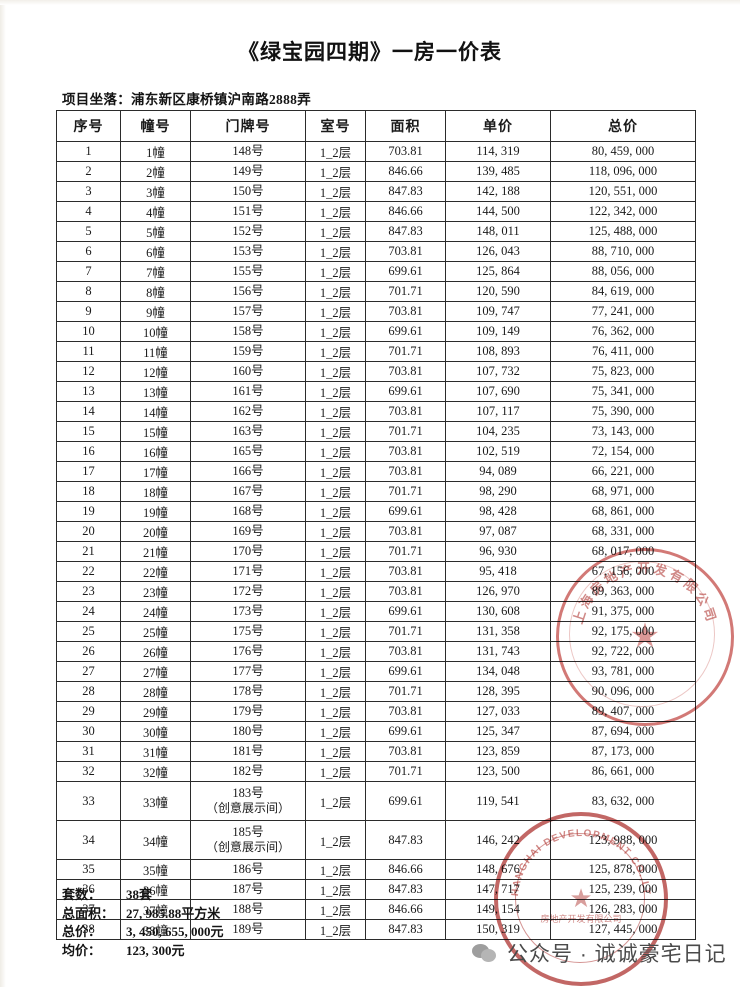  Describe the element at coordinates (248, 530) in the screenshot. I see `door-number-main: 169号` at that location.